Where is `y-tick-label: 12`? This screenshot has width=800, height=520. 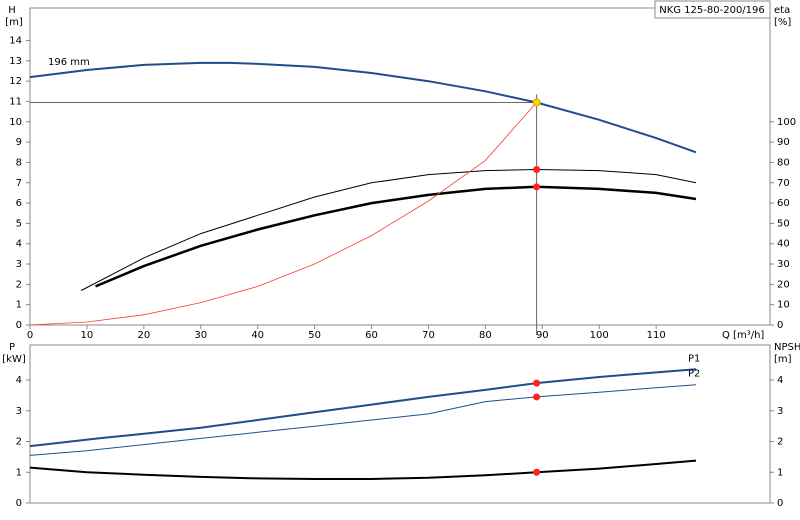
y-tick-label: 12 is located at coordinates (15, 81).